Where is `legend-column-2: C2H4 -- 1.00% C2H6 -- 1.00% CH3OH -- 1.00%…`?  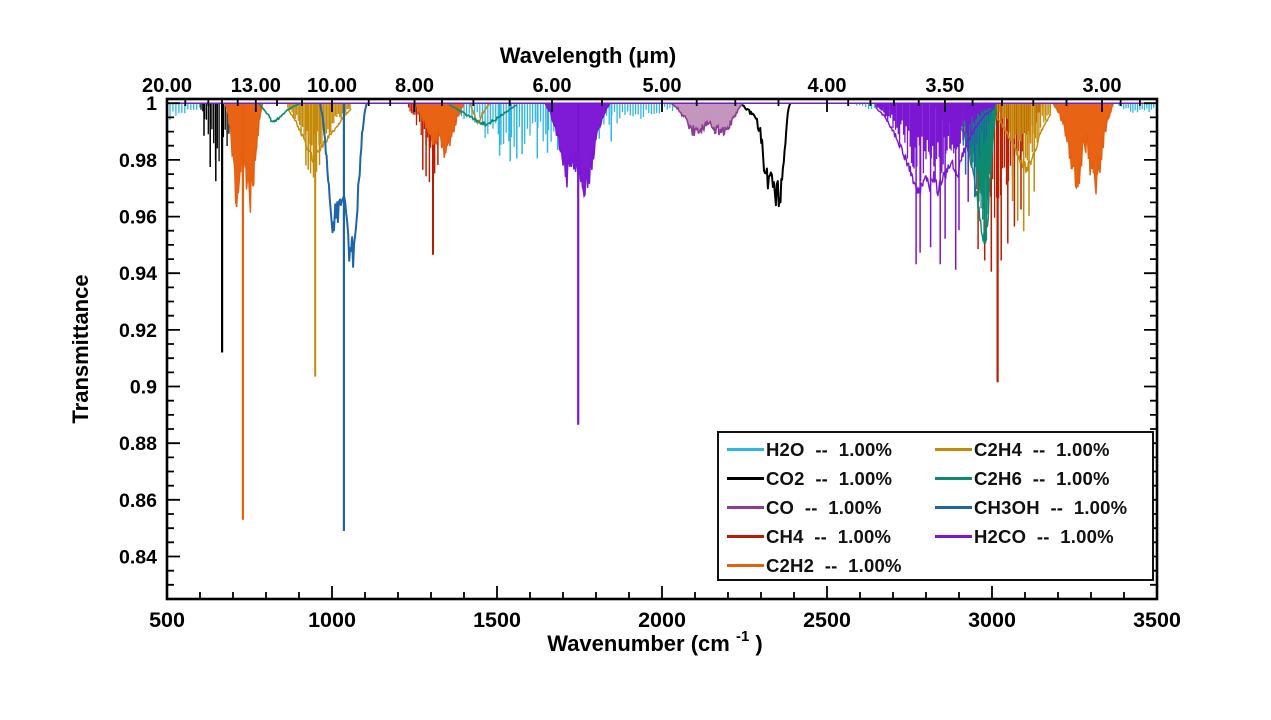 legend-column-2: C2H4 -- 1.00% C2H6 -- 1.00% CH3OH -- 1.00%… is located at coordinates (1031, 493).